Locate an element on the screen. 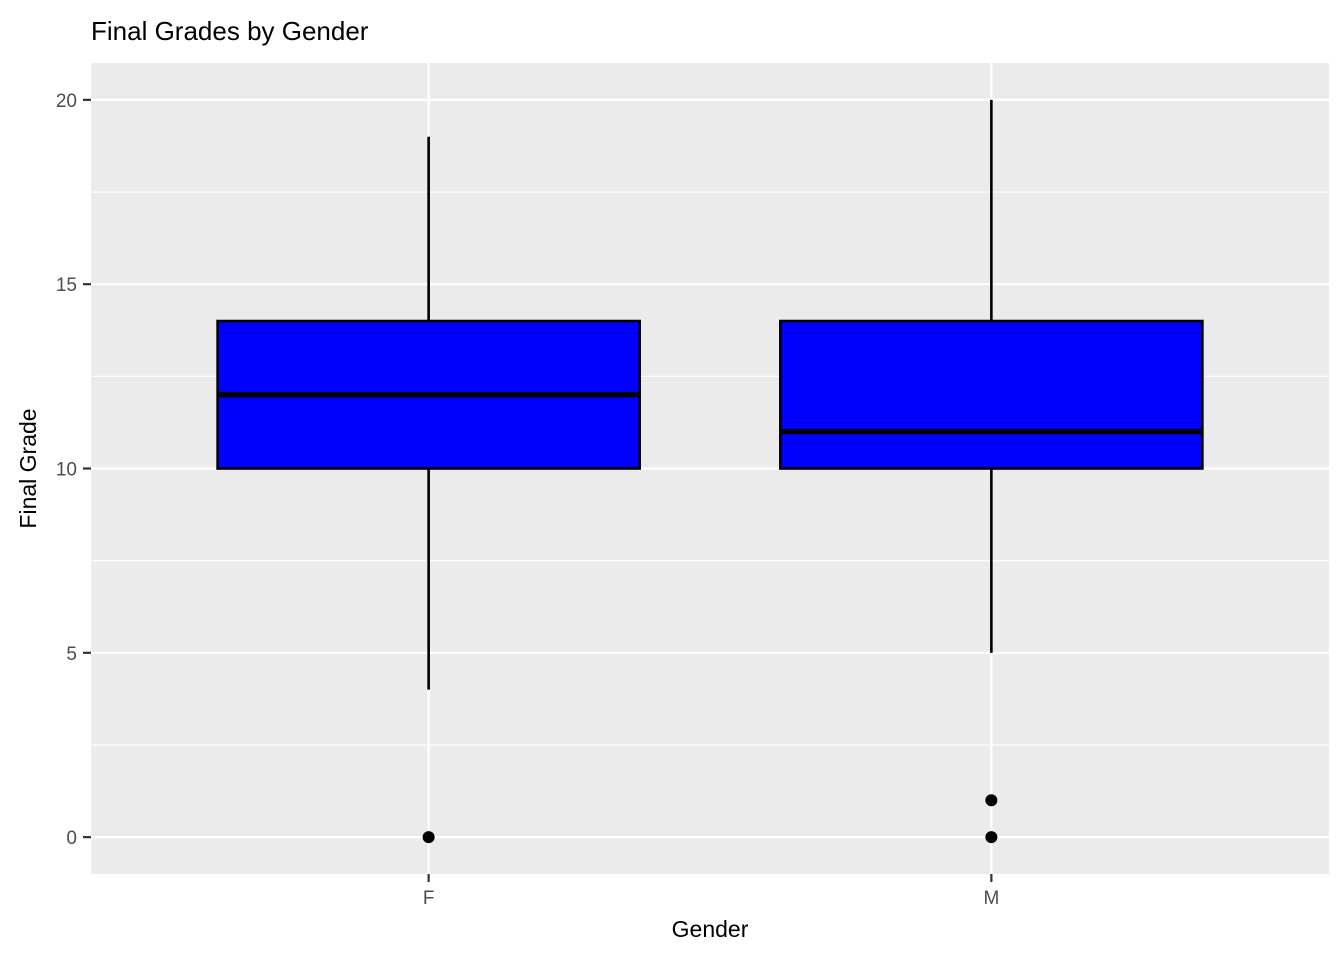 The image size is (1344, 960). y-tick-label: 10 is located at coordinates (66, 470).